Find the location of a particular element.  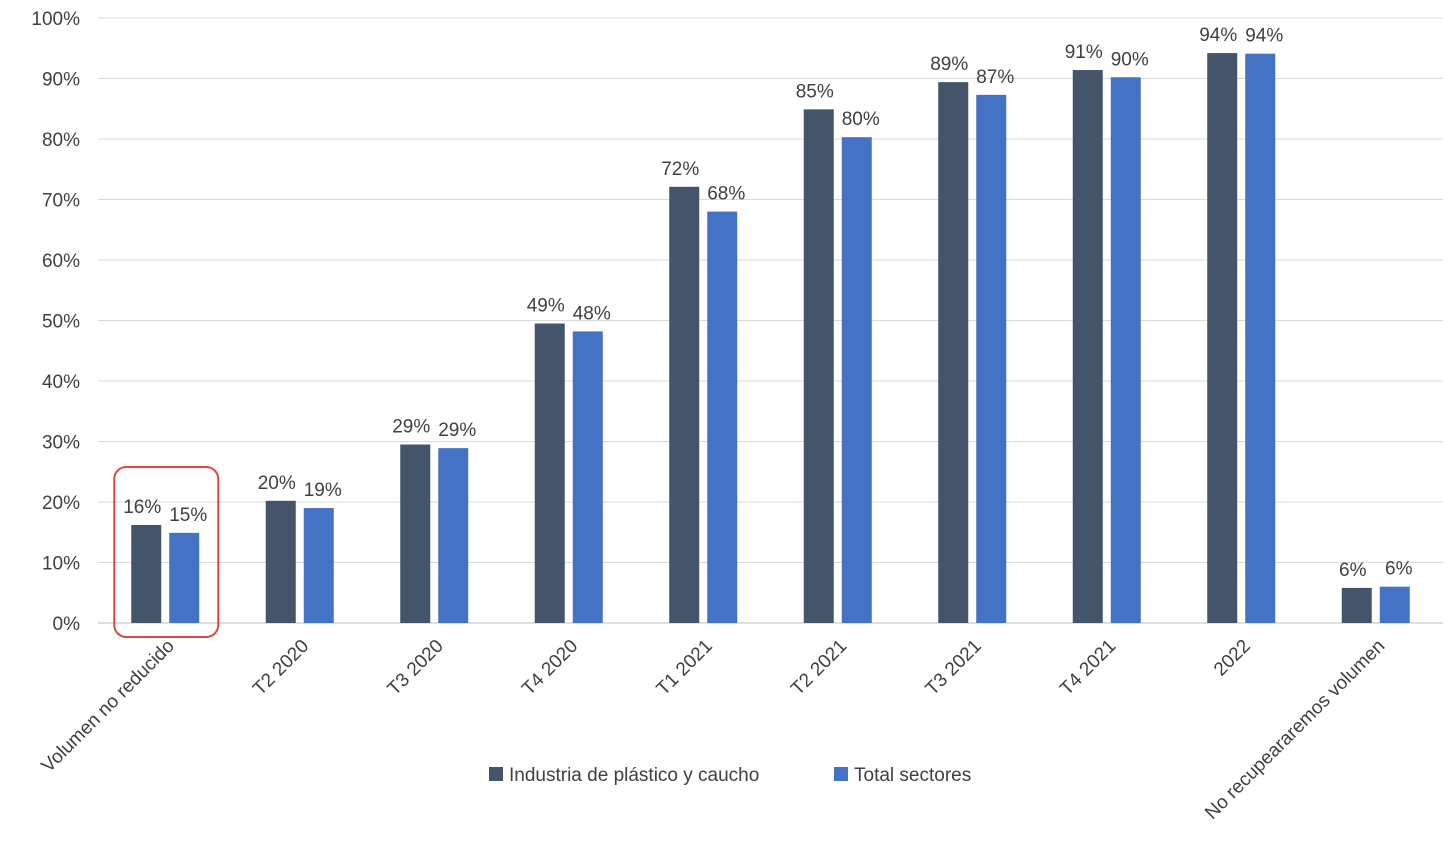

data-label: 89% is located at coordinates (949, 64).